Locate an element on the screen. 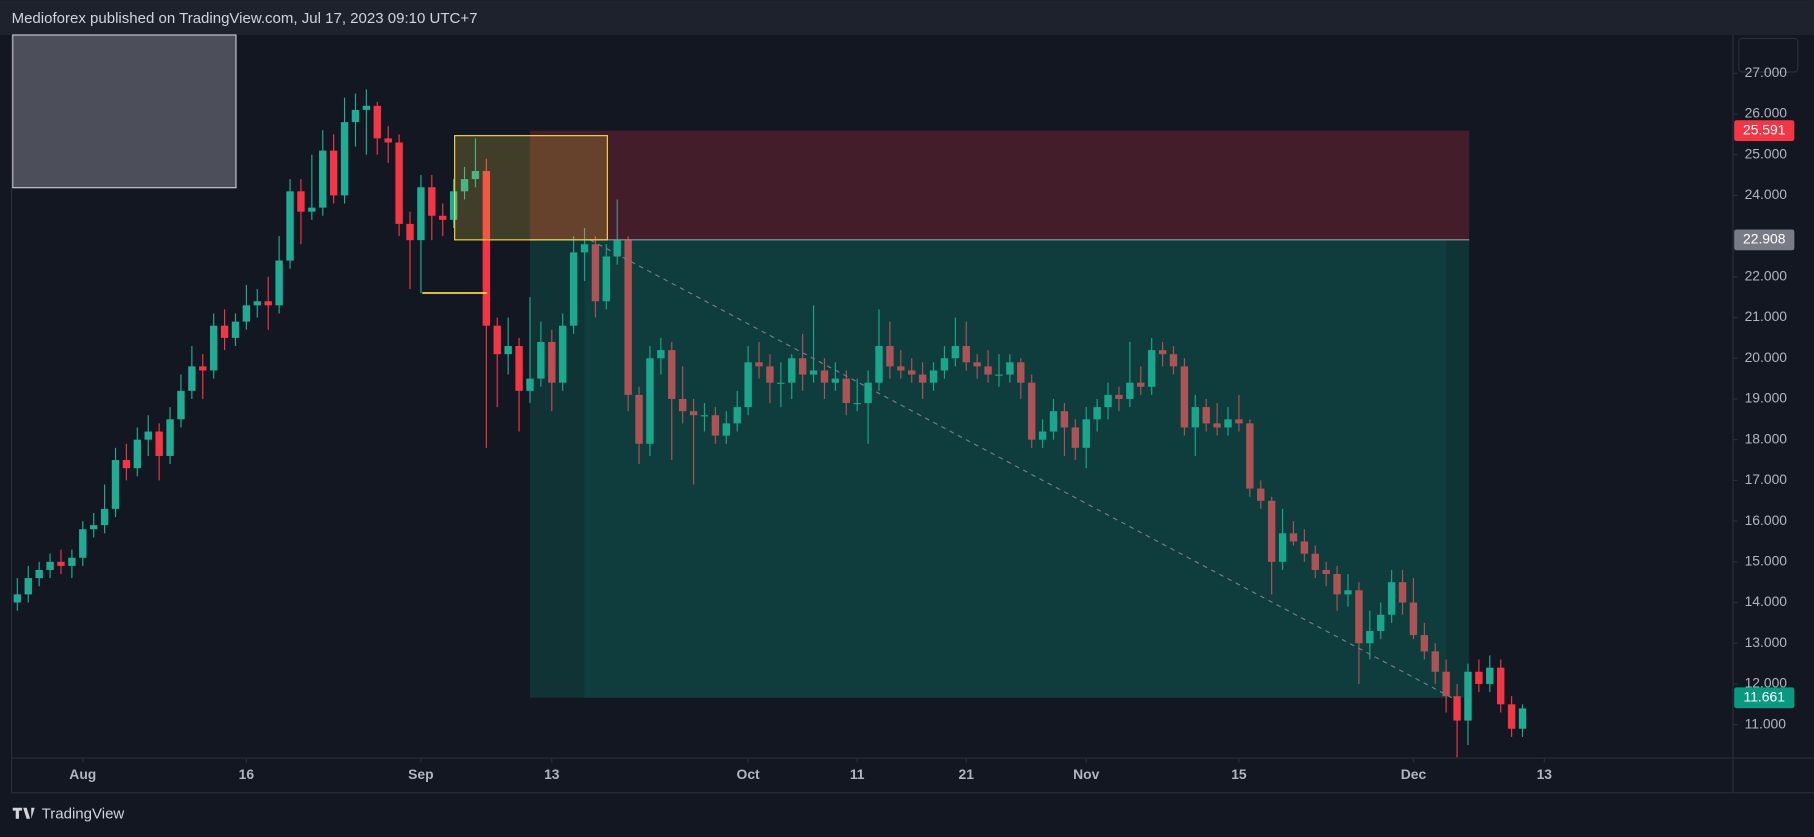  x-tick-label: Aug is located at coordinates (82, 774).